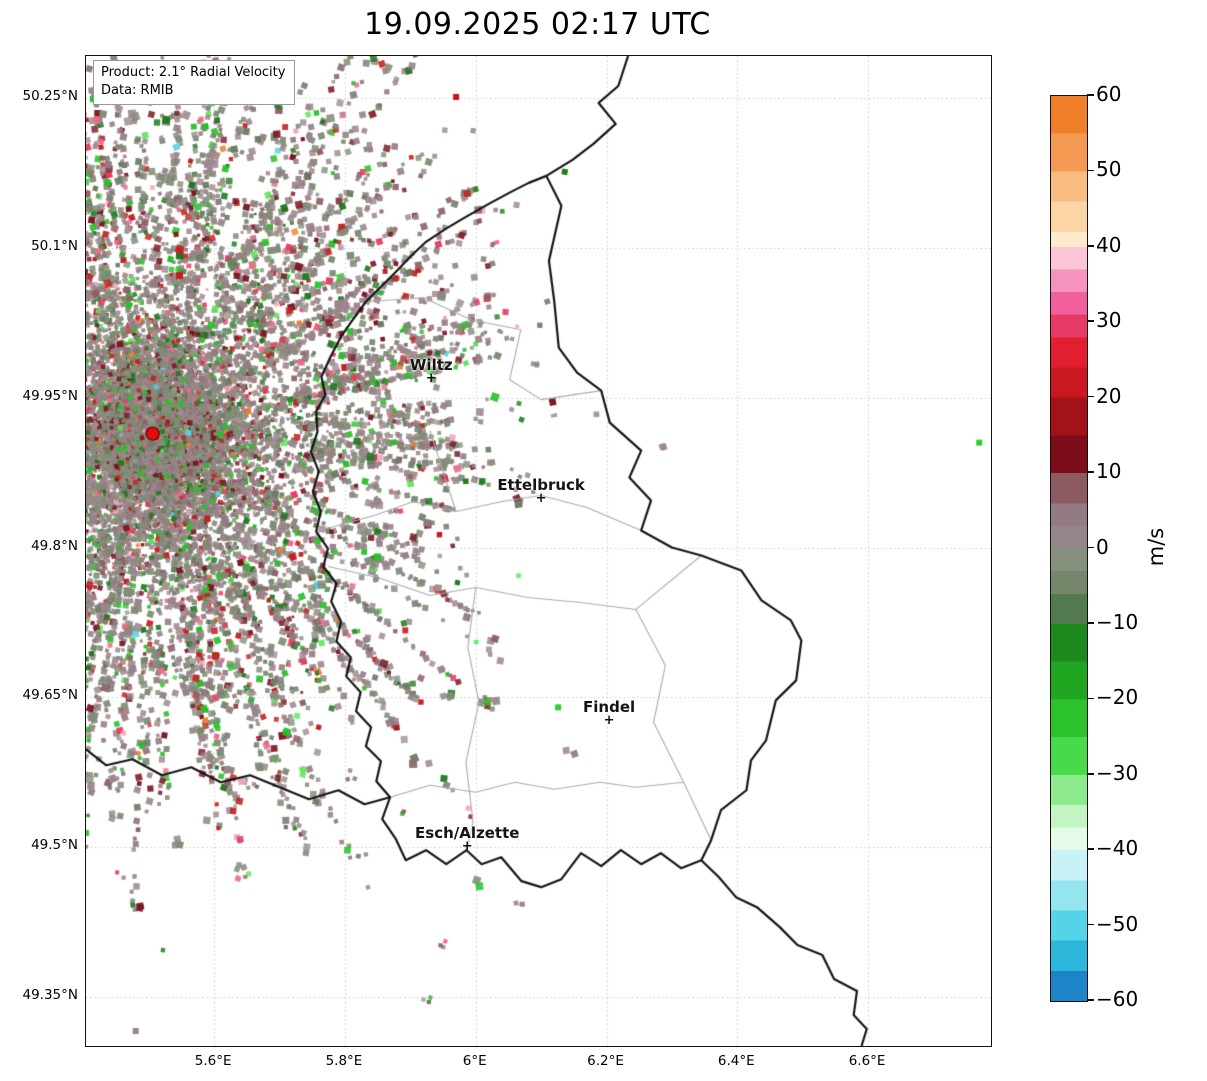 This screenshot has height=1081, width=1207. What do you see at coordinates (137, 90) in the screenshot?
I see `data-source-label: Data: RMIB` at bounding box center [137, 90].